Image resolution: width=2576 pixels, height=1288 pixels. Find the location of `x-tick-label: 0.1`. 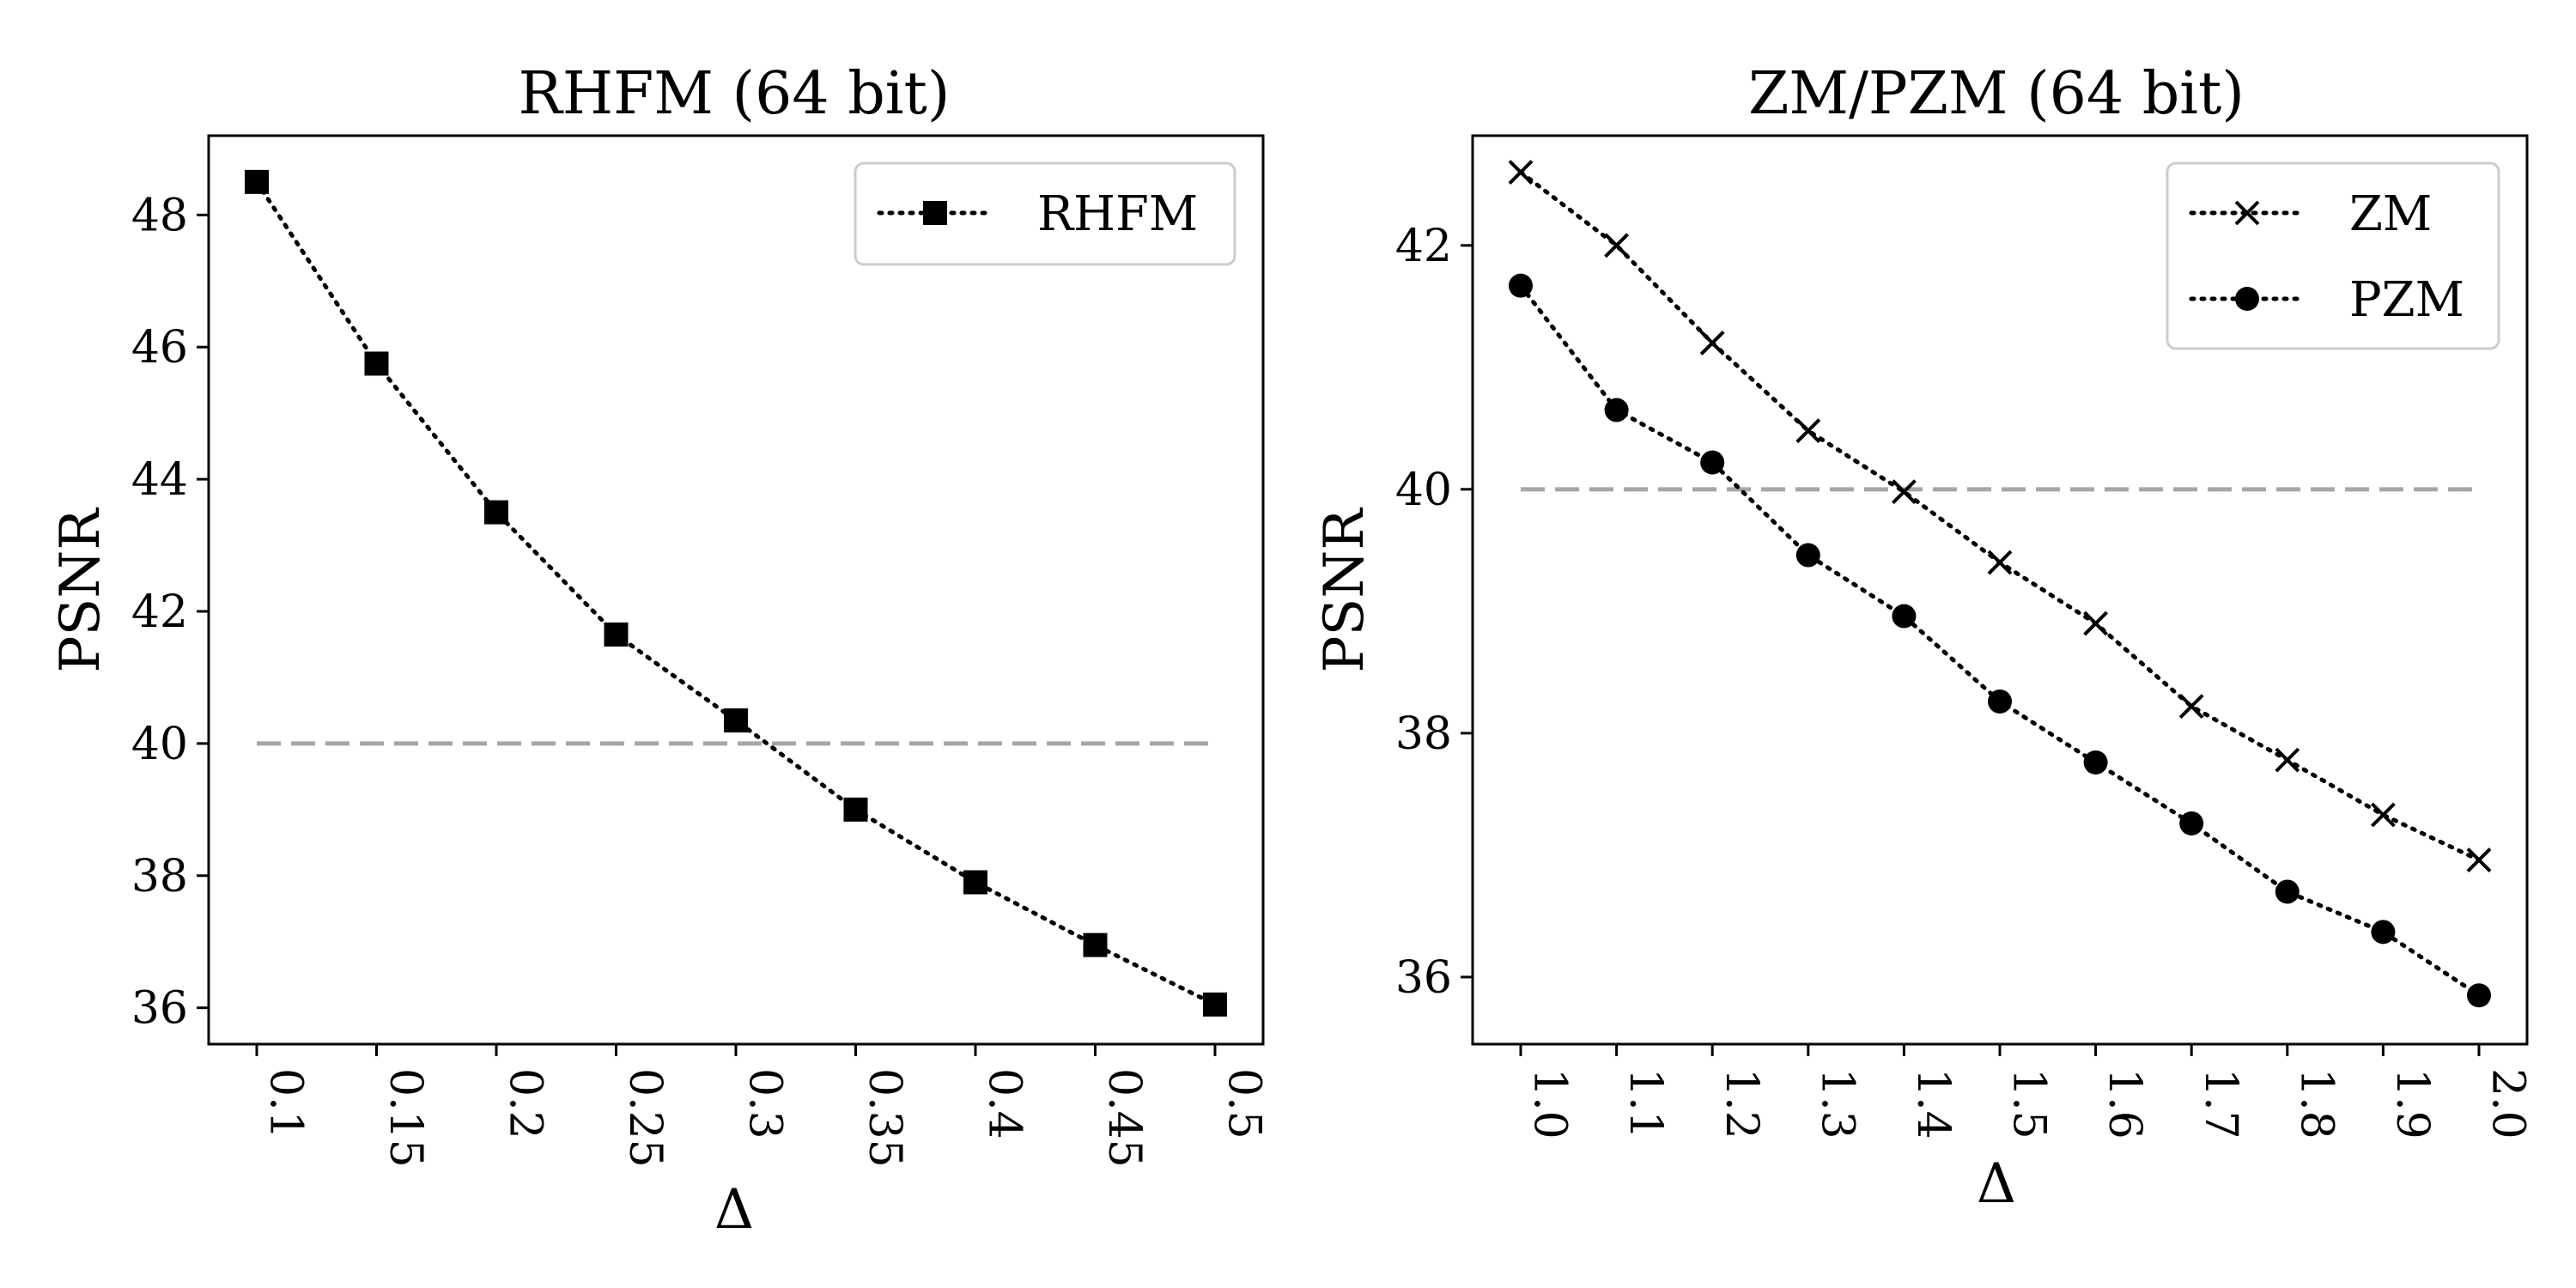

x-tick-label: 0.1 is located at coordinates (286, 1103).